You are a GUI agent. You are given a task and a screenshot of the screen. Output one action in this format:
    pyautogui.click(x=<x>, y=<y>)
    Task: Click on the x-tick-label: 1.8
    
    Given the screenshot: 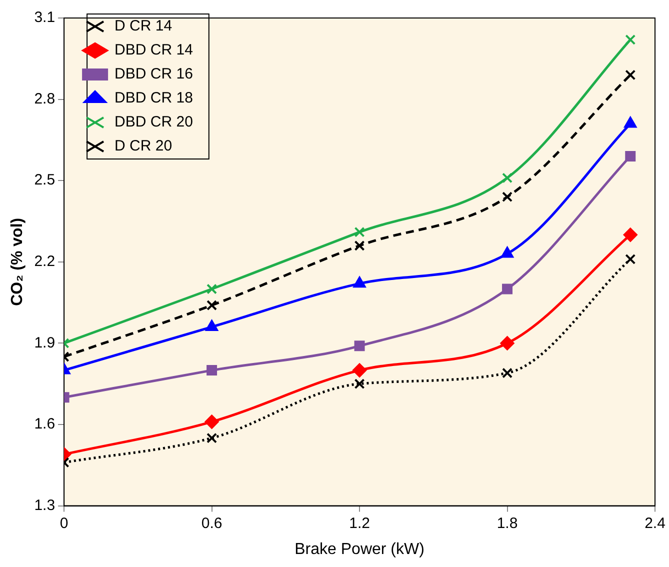 What is the action you would take?
    pyautogui.click(x=507, y=523)
    